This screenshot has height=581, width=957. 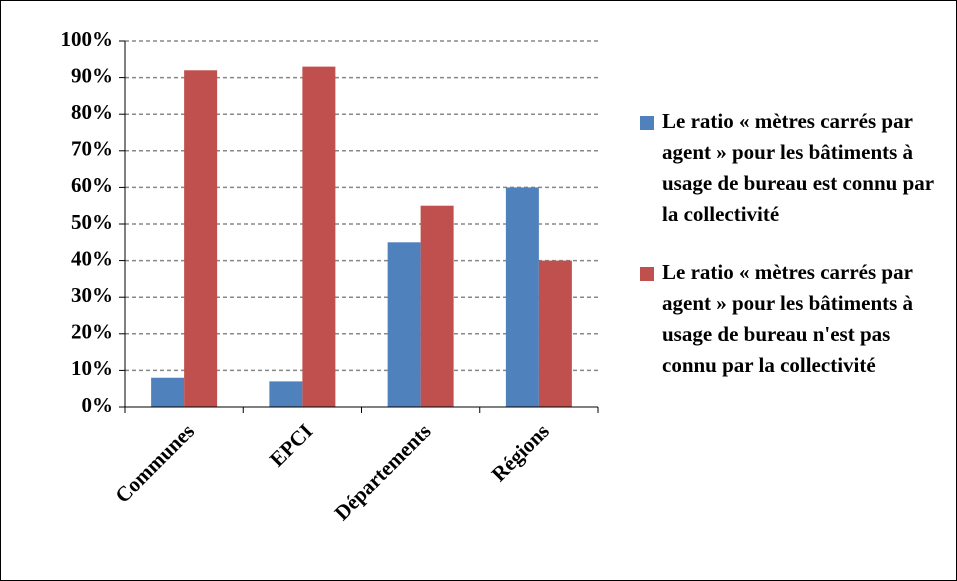 What do you see at coordinates (92, 112) in the screenshot?
I see `y-tick-label: 80%` at bounding box center [92, 112].